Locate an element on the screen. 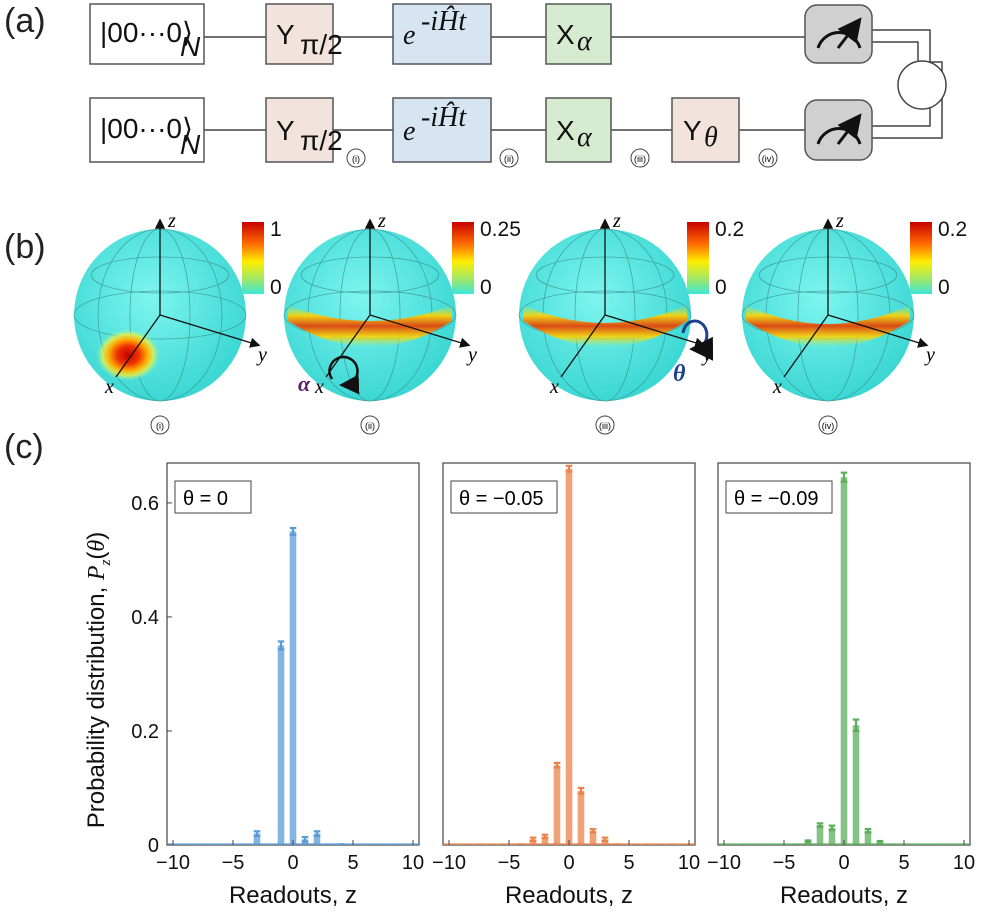 This screenshot has width=1000, height=914. gate-y-bg is located at coordinates (299, 34).